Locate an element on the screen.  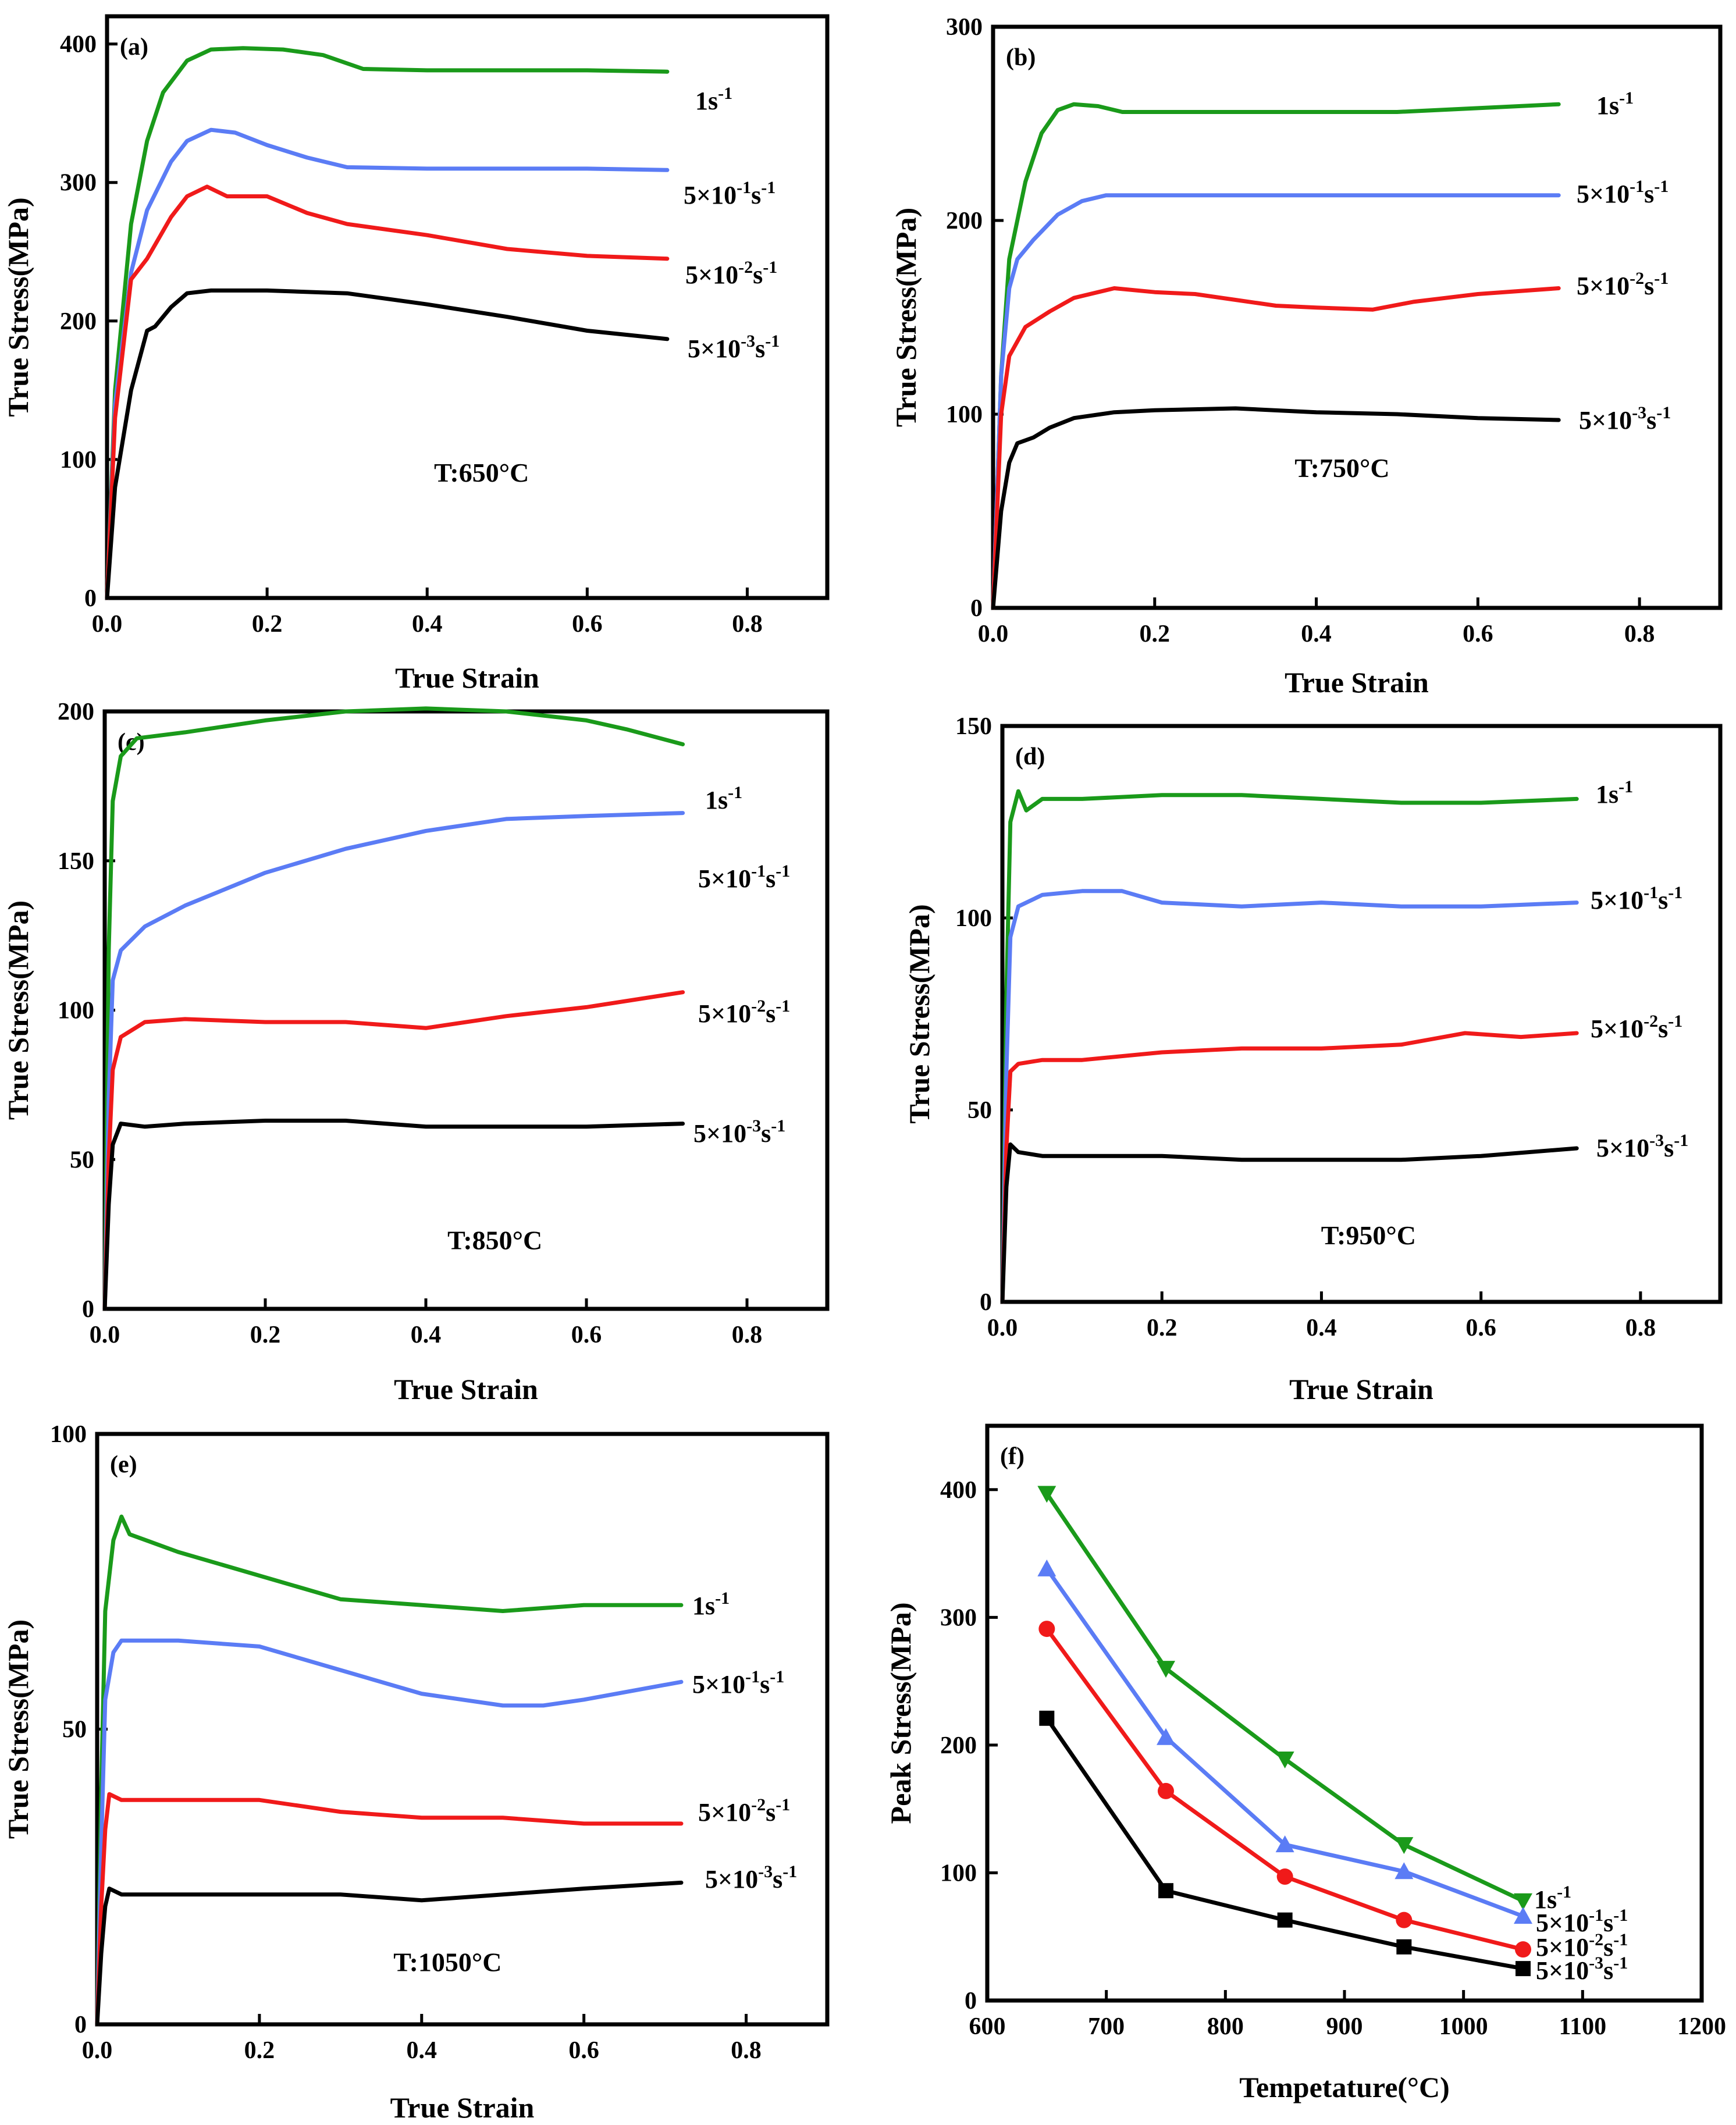
x-tick-label: 1100 is located at coordinates (1583, 2027).